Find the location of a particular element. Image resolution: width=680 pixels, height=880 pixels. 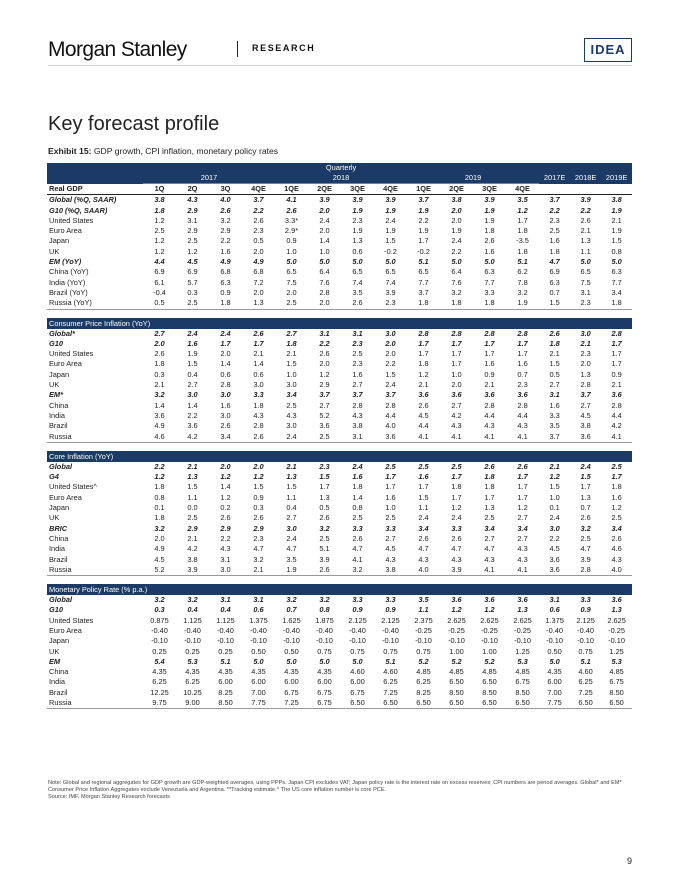

row-label: United States is located at coordinates (71, 354).